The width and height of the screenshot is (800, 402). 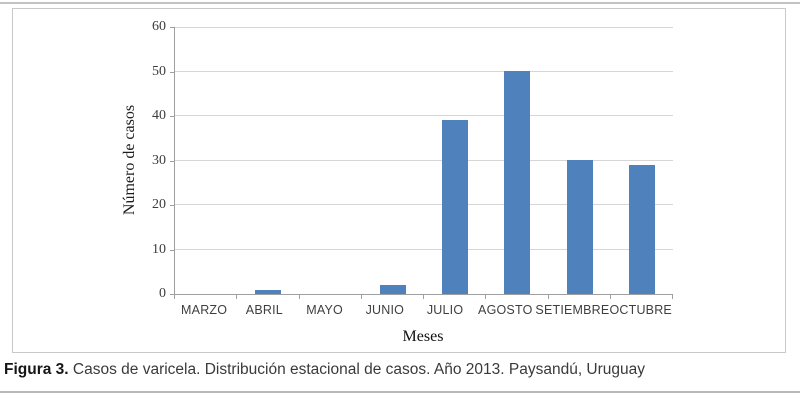 I want to click on x-axis-label: JULIO, so click(x=445, y=310).